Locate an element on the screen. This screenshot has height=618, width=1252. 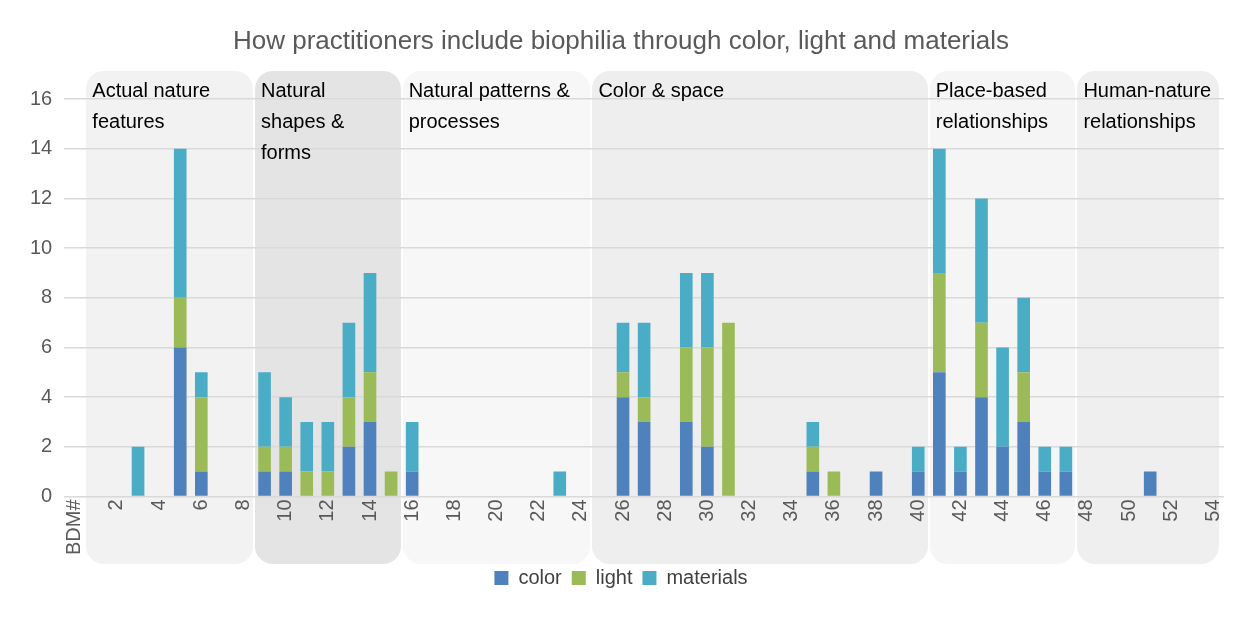
annotation: Place-based relationships is located at coordinates (992, 106).